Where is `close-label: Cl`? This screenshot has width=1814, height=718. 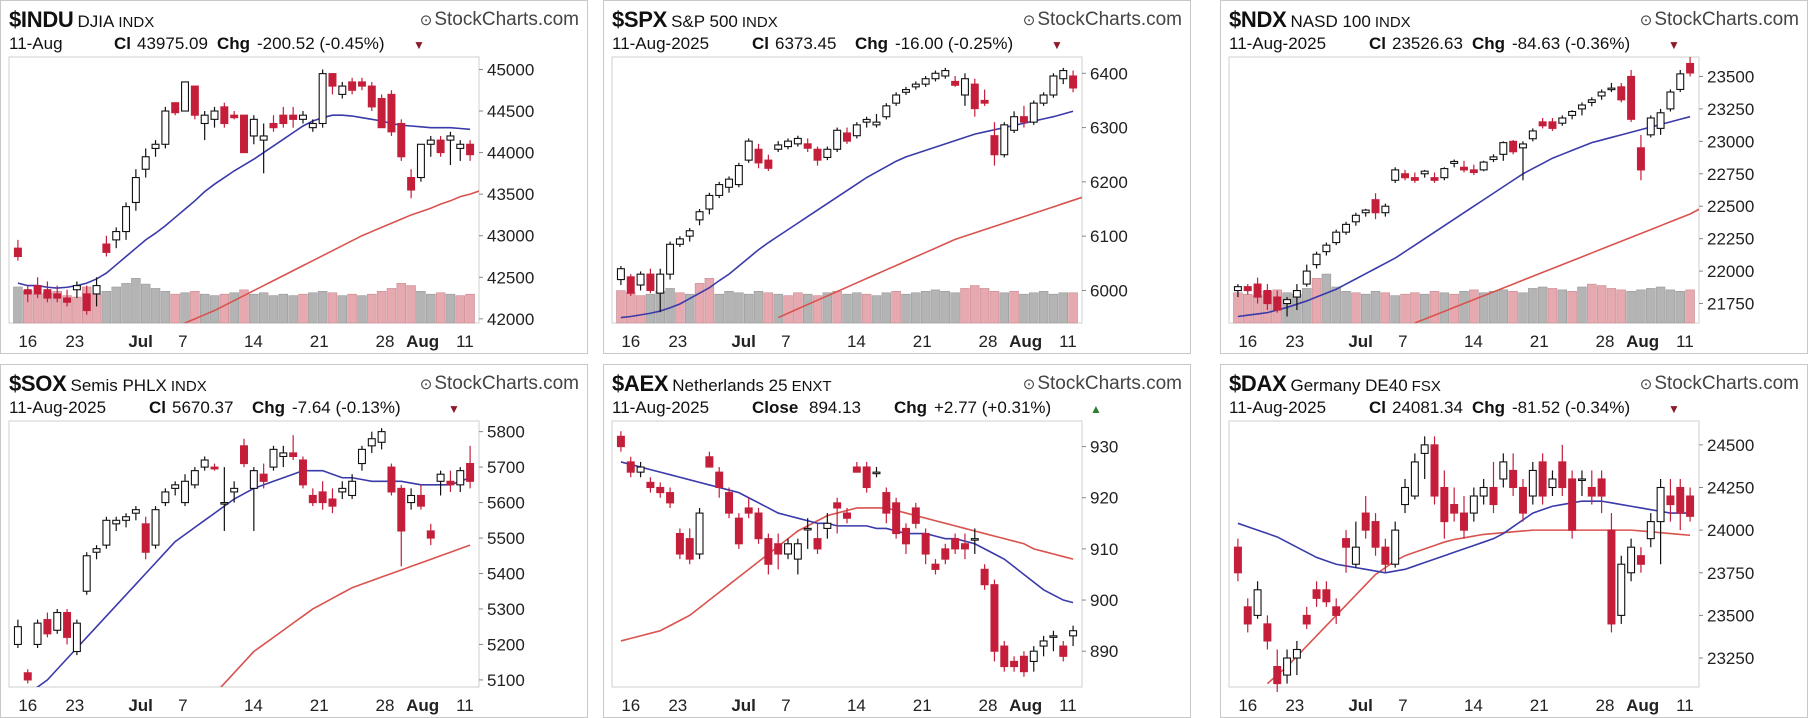 close-label: Cl is located at coordinates (122, 43).